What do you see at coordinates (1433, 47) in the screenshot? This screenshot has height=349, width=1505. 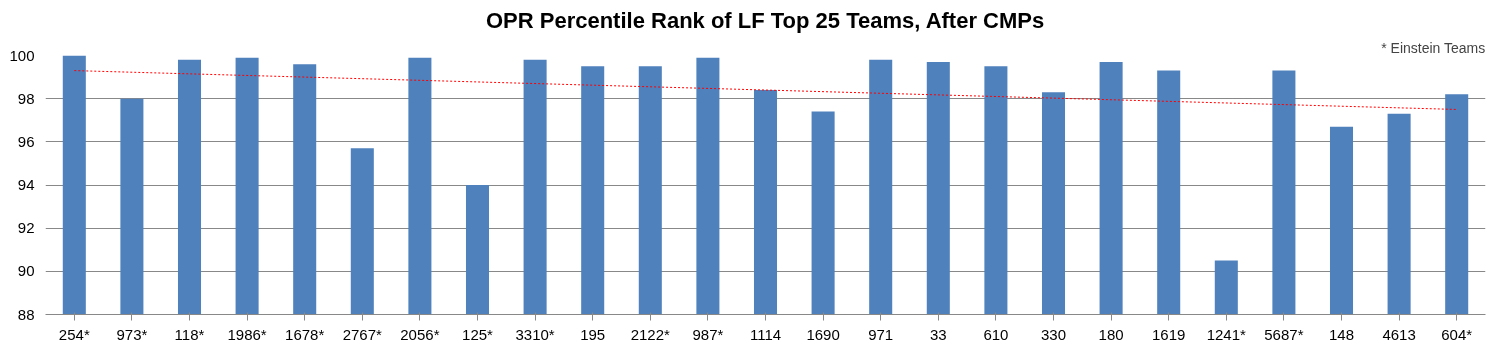 I see `annotation: * Einstein Teams` at bounding box center [1433, 47].